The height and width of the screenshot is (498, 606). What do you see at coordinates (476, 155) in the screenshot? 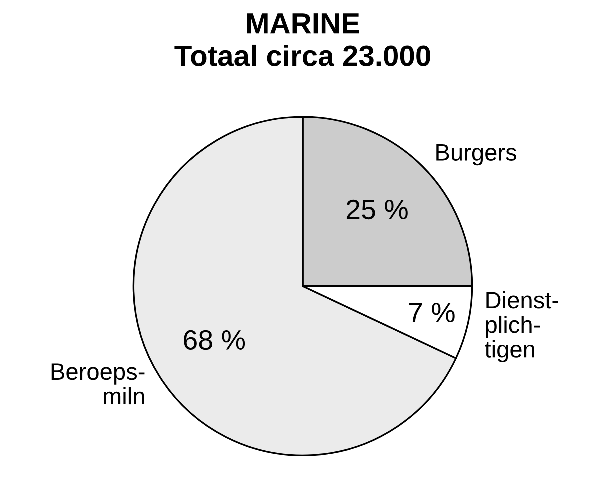
I see `slice-label: Burgers` at bounding box center [476, 155].